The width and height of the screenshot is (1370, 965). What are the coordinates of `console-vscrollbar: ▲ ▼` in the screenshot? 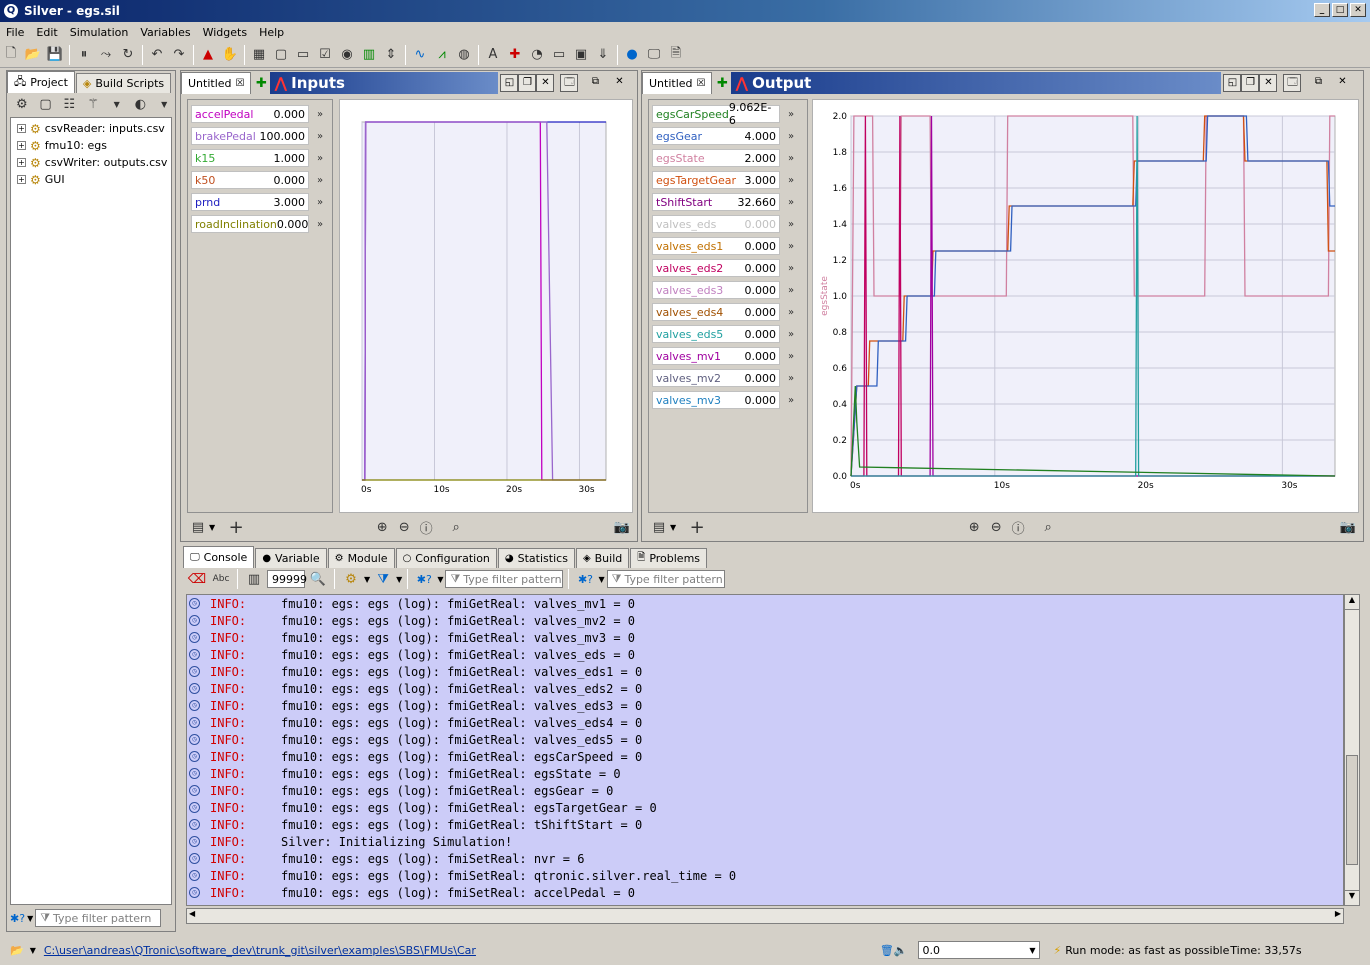 It's located at (1352, 750).